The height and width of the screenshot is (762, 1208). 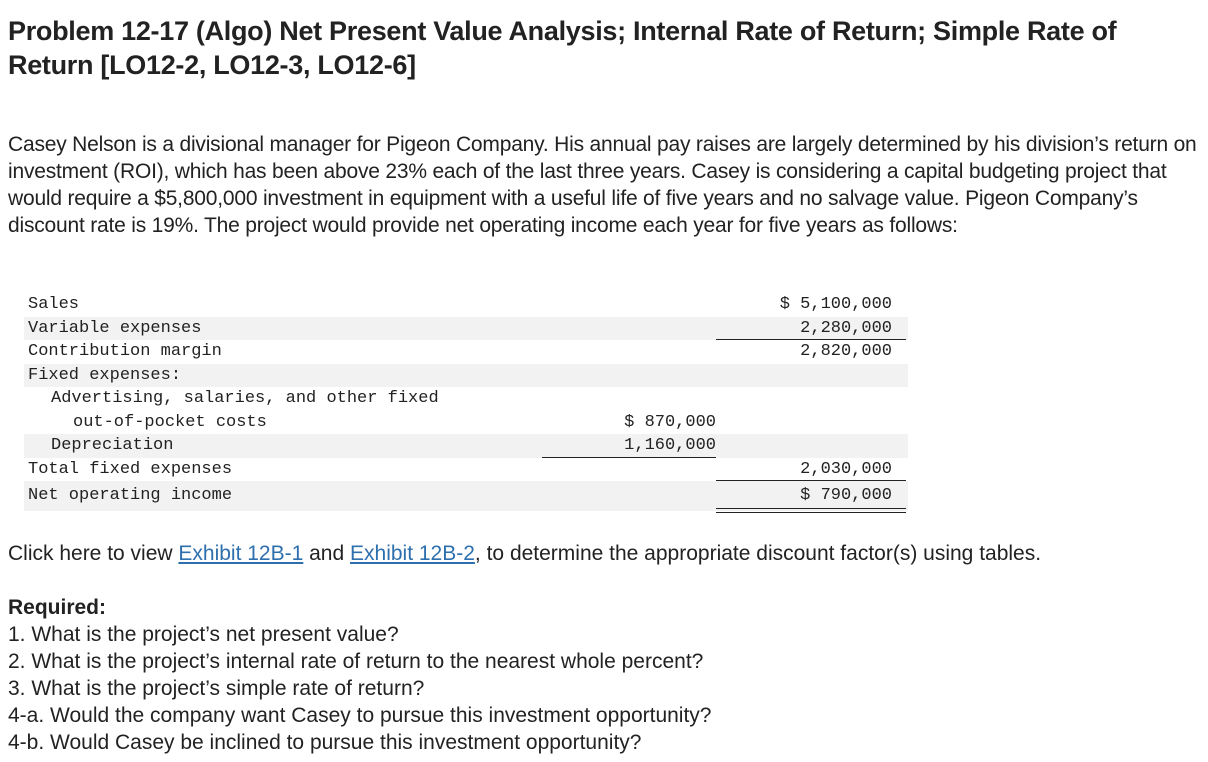 I want to click on sales-label: Sales, so click(x=54, y=304).